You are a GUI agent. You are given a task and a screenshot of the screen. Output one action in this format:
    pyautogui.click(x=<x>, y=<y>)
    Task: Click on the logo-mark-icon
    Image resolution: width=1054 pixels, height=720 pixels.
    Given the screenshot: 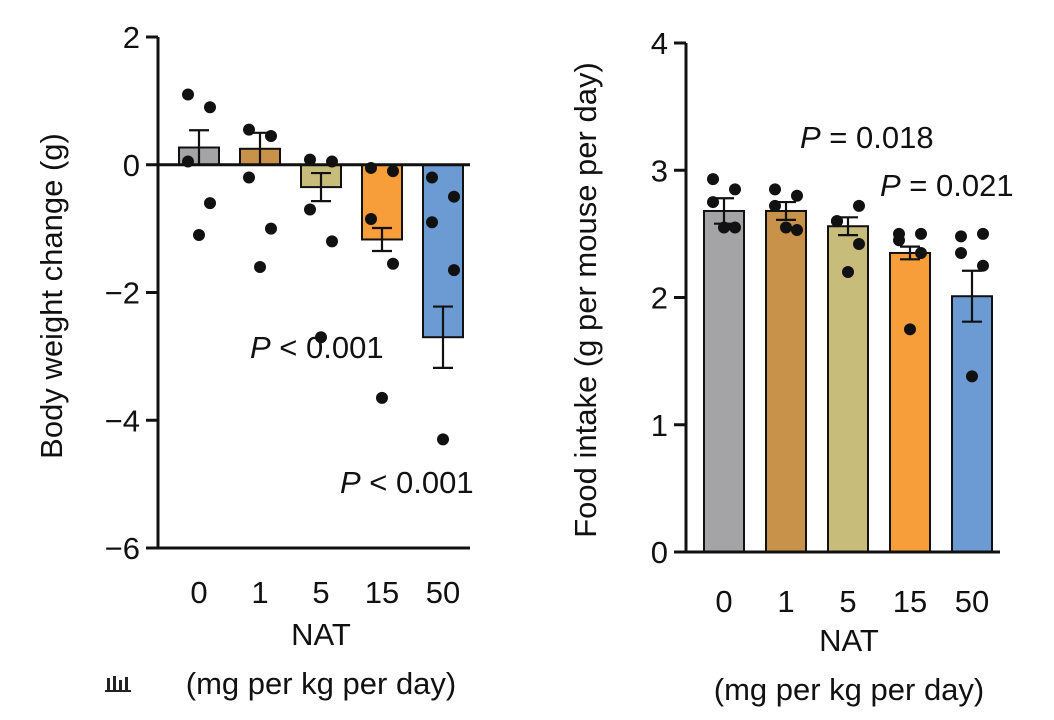 What is the action you would take?
    pyautogui.click(x=118, y=684)
    